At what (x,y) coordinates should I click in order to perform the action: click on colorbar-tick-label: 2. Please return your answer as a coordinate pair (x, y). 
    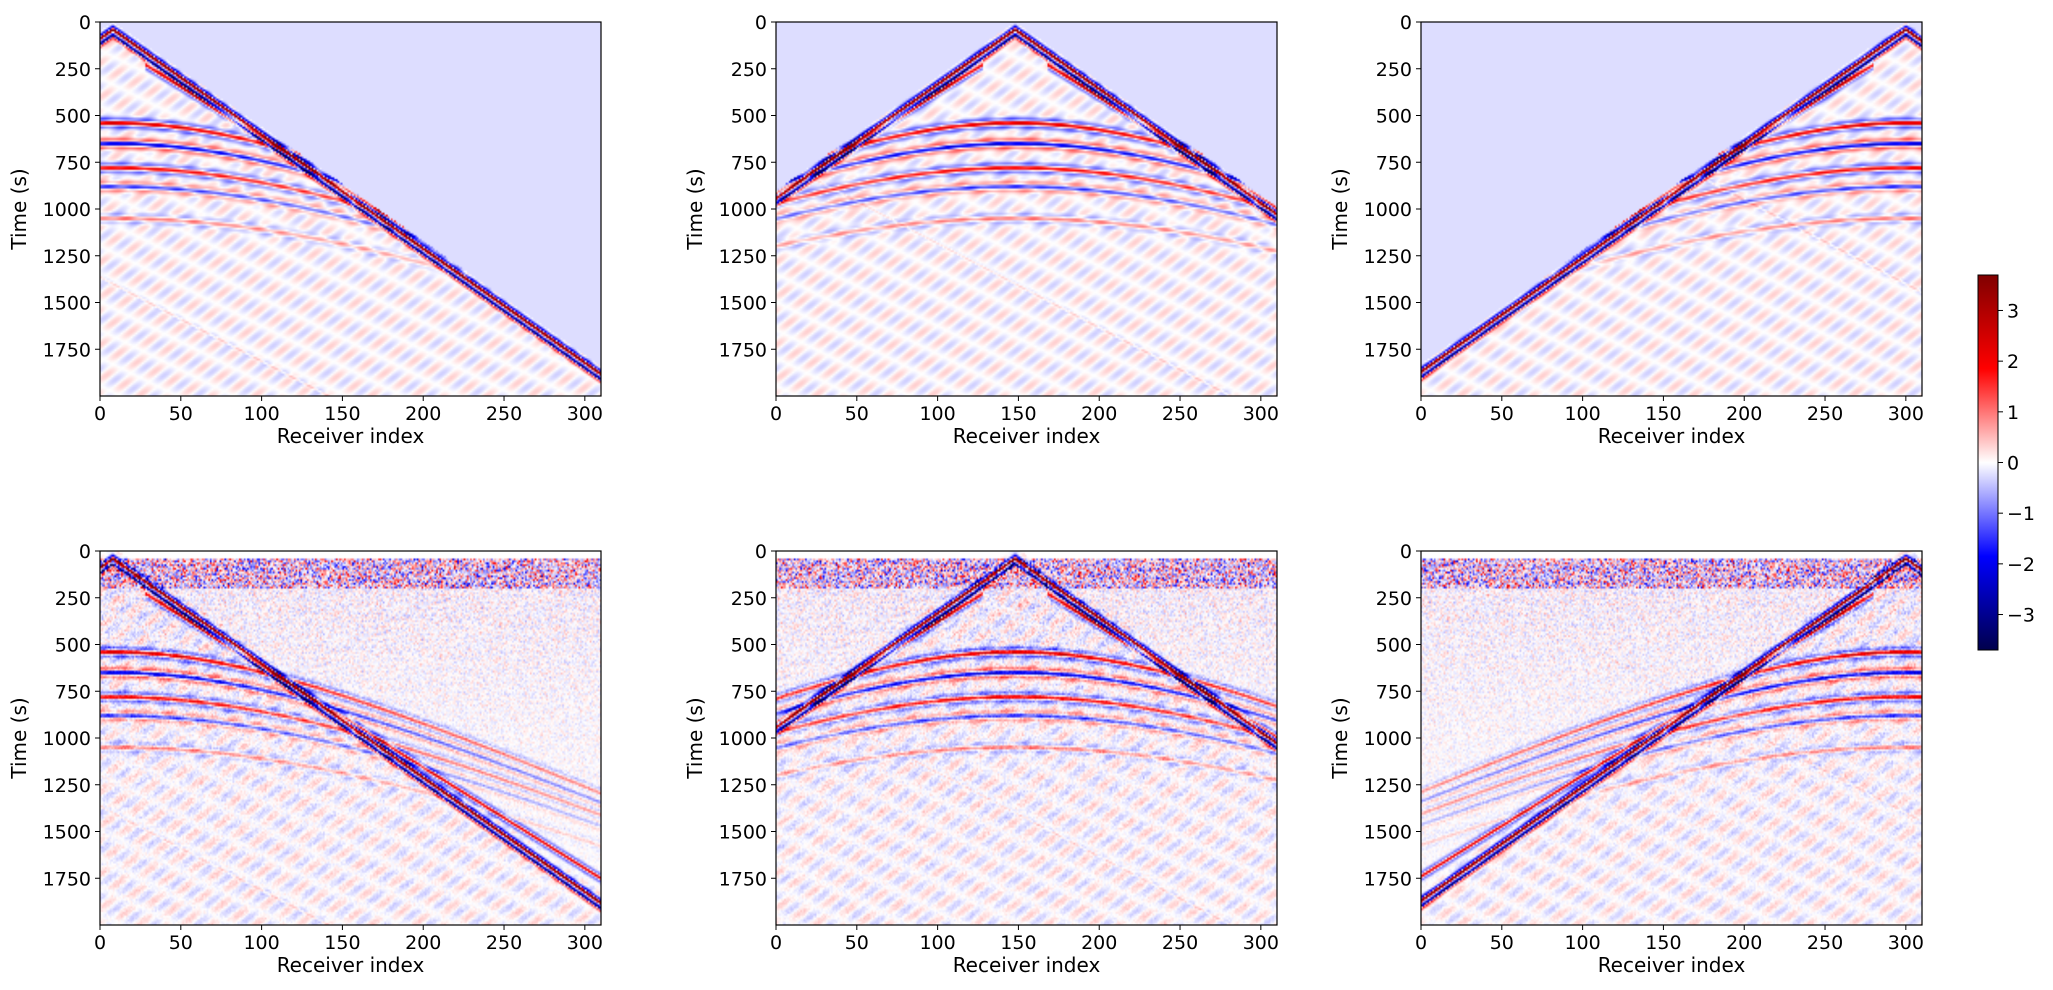
    Looking at the image, I should click on (2013, 362).